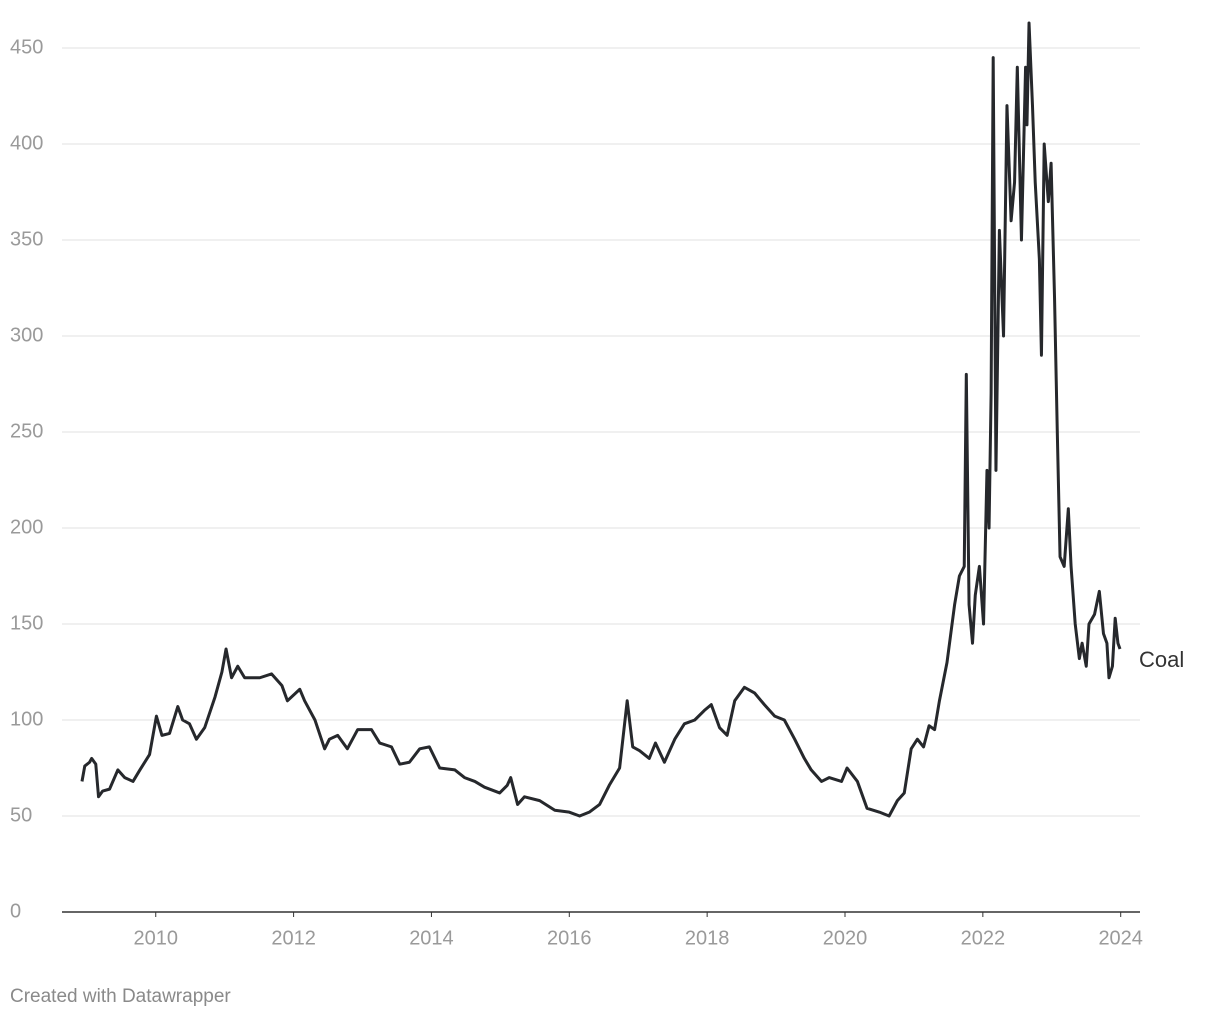  I want to click on x-tick-label: 2022, so click(983, 938).